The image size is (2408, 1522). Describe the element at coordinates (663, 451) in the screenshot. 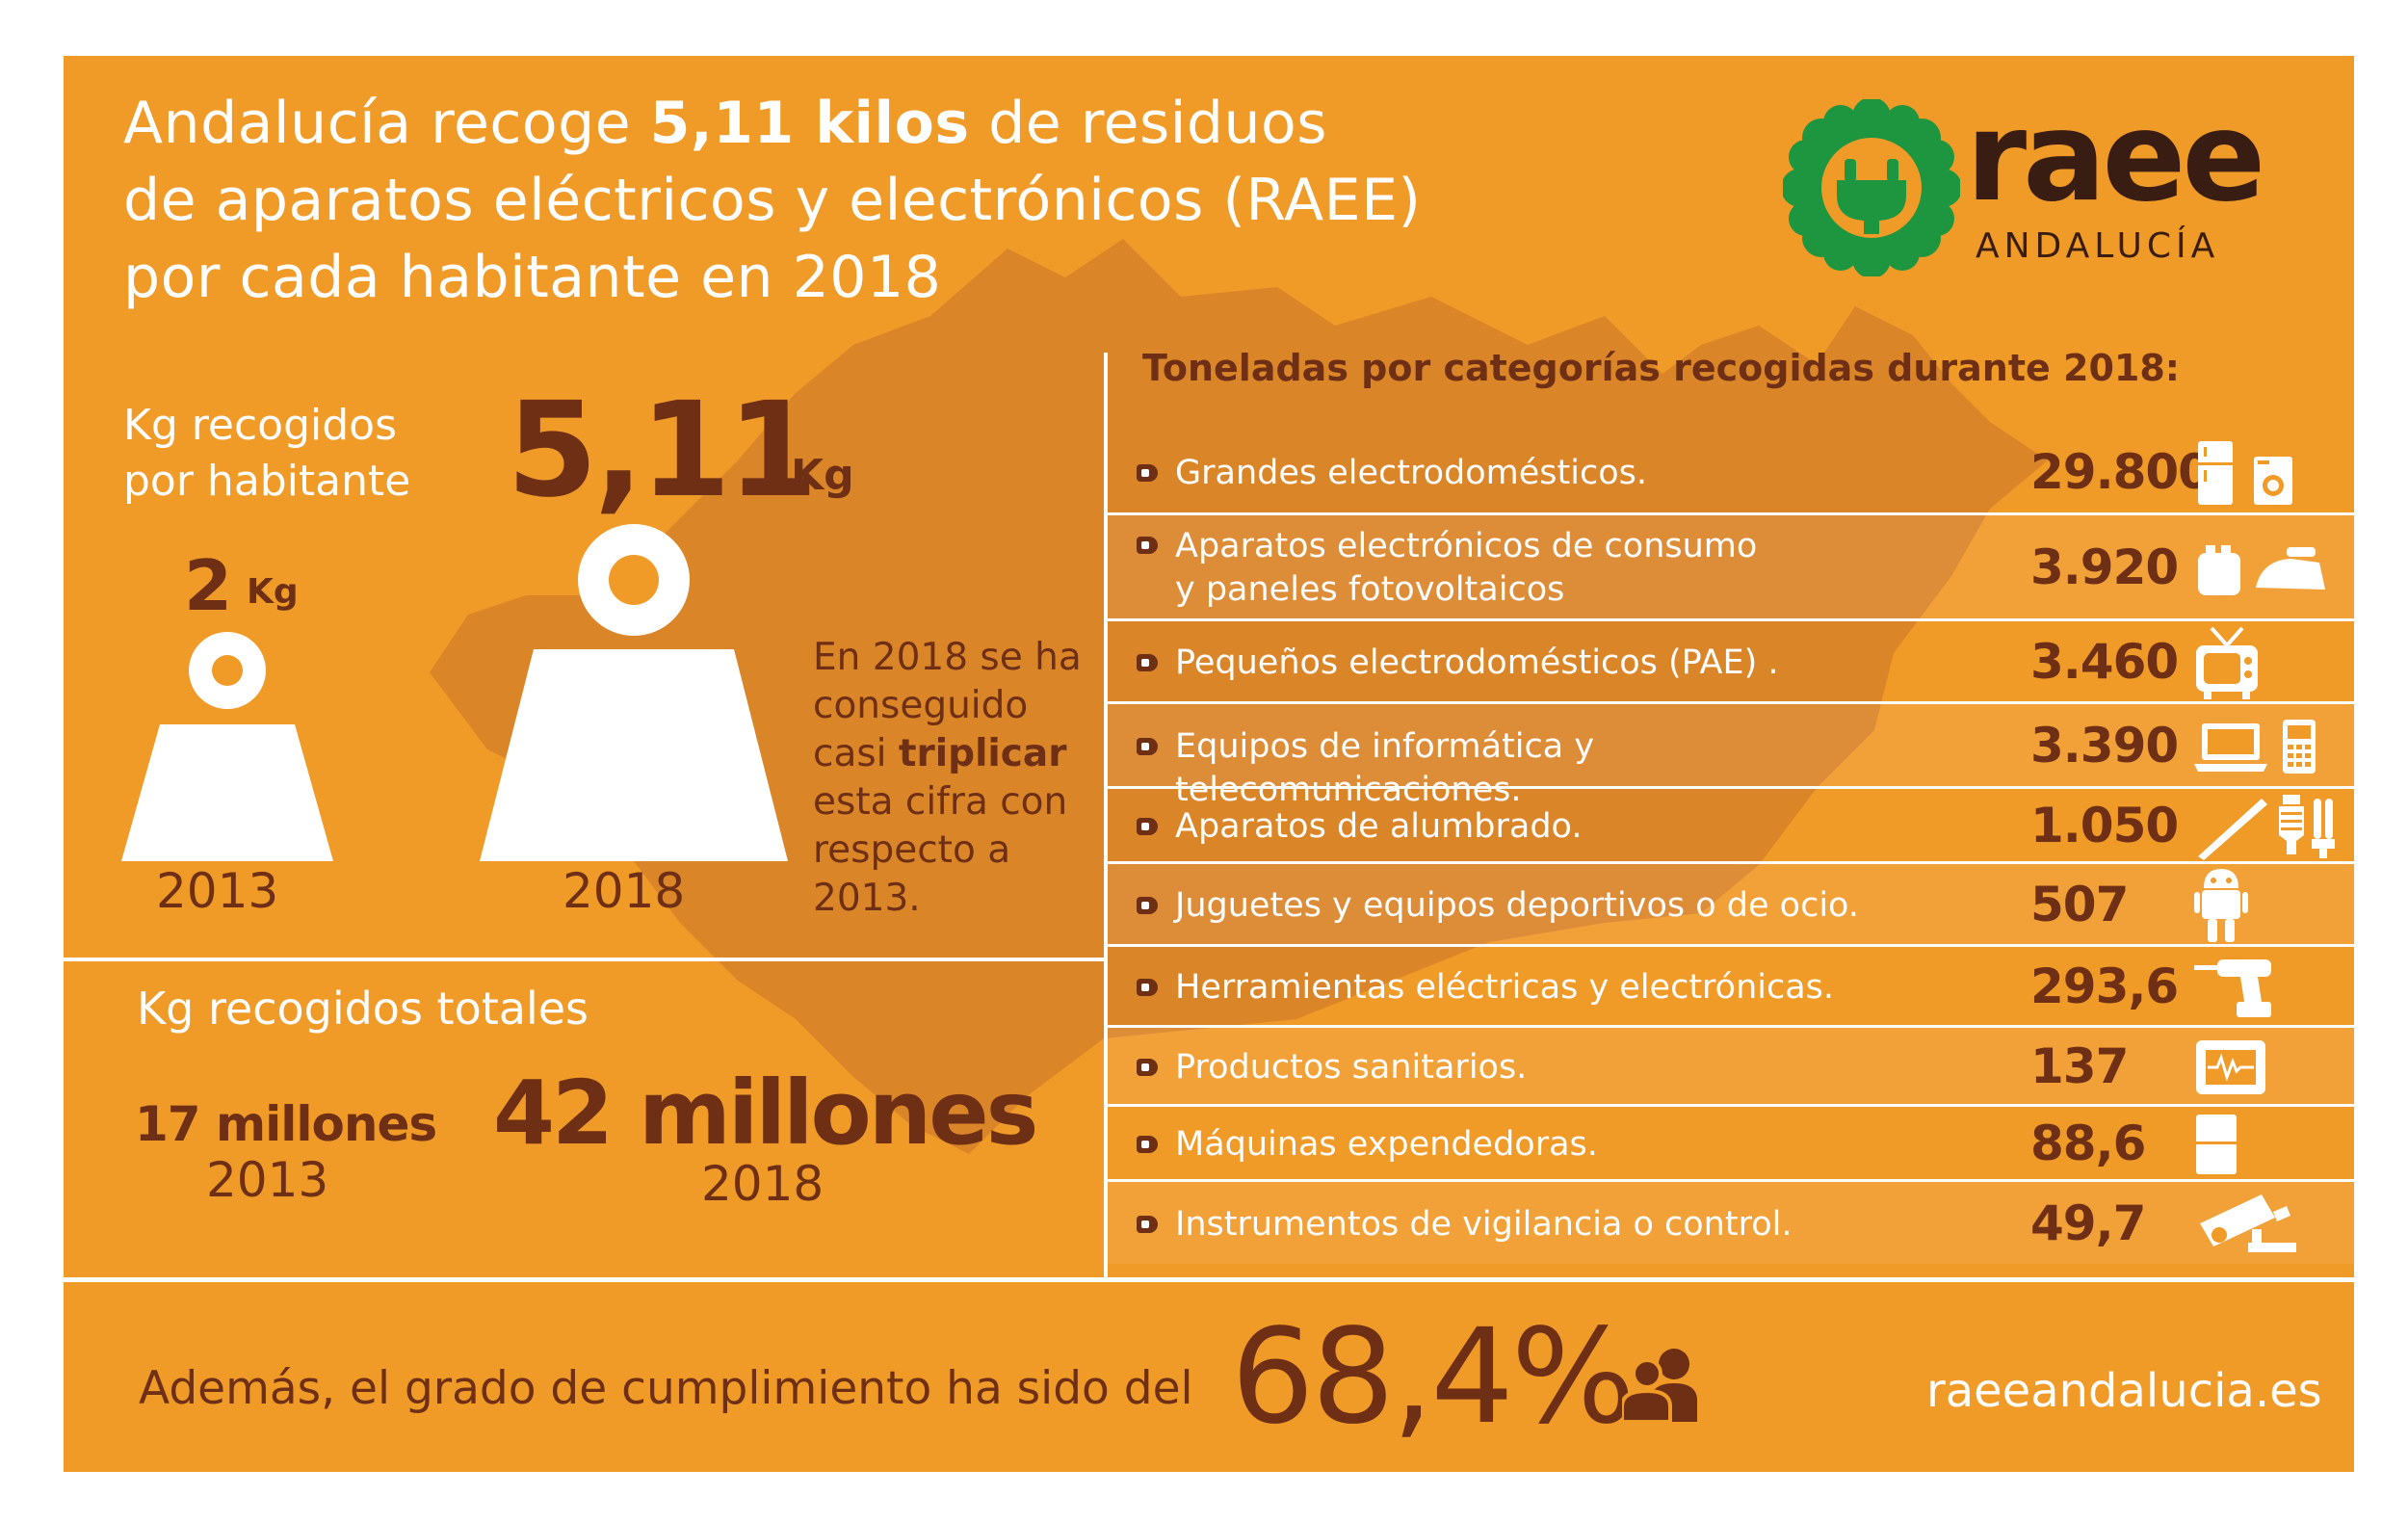

I see `per-capita-2018-value: 5,11` at that location.